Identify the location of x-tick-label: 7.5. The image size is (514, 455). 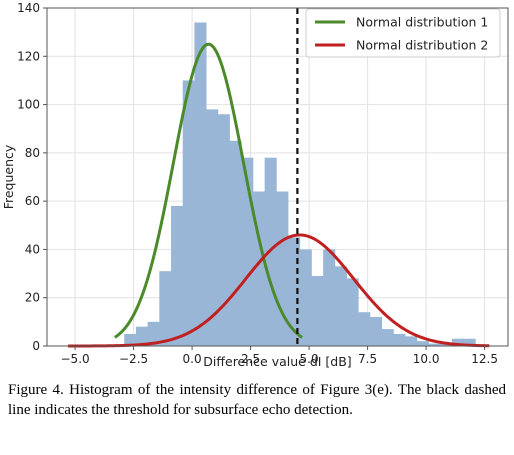
(367, 359).